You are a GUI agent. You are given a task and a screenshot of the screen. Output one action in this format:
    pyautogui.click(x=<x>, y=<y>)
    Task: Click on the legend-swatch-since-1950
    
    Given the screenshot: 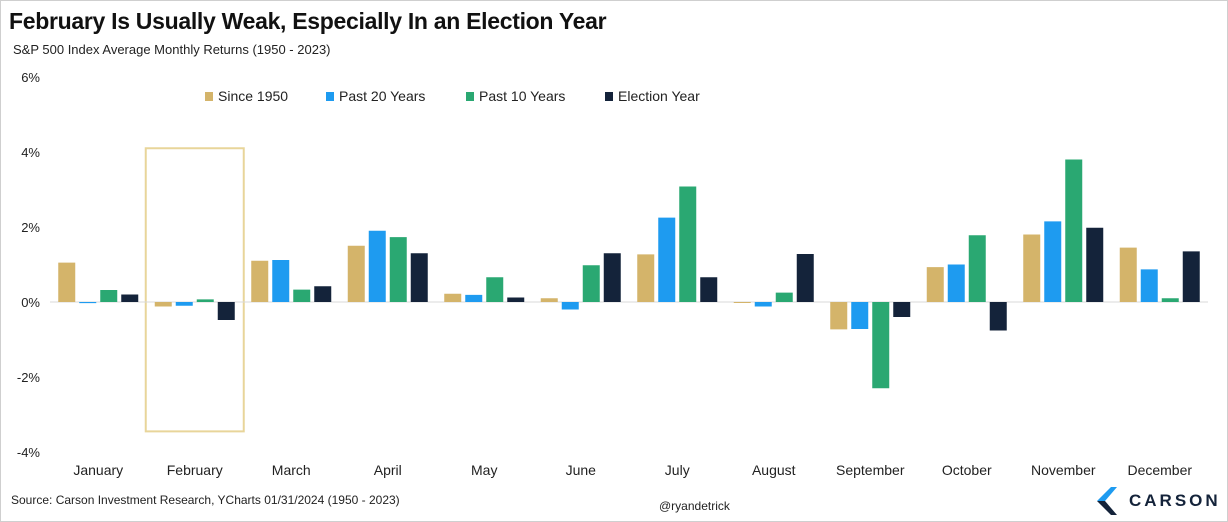 What is the action you would take?
    pyautogui.click(x=209, y=96)
    